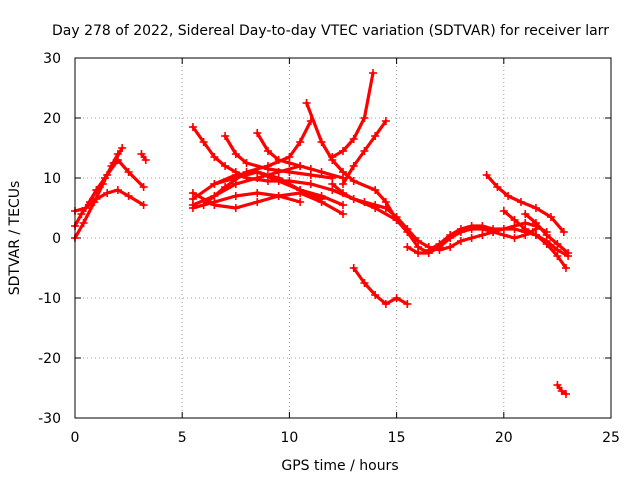 This screenshot has height=480, width=640. What do you see at coordinates (49, 419) in the screenshot?
I see `y-tick-label: -30` at bounding box center [49, 419].